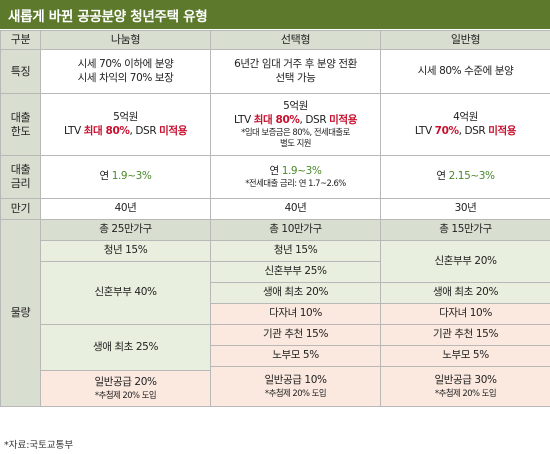 This screenshot has height=454, width=550. Describe the element at coordinates (295, 209) in the screenshot. I see `maturity-choice: 40년` at that location.